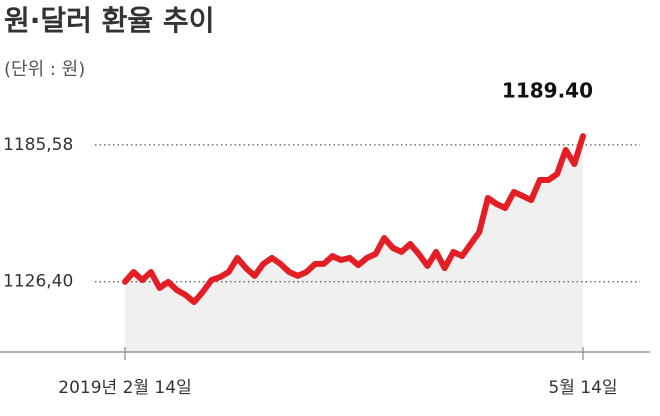  Describe the element at coordinates (124, 388) in the screenshot. I see `x-tick-label: 2019년 2월 14일` at that location.